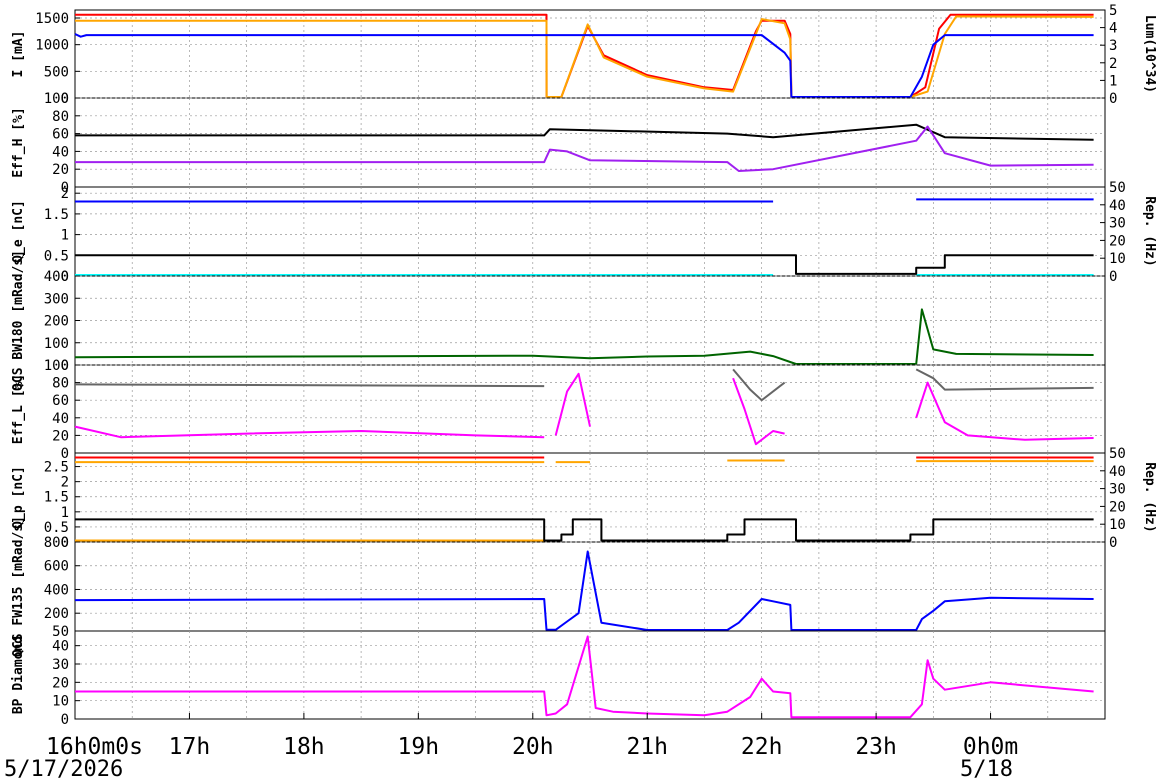 This screenshot has height=782, width=1172. I want to click on y-tick-label: 1000, so click(52, 46).